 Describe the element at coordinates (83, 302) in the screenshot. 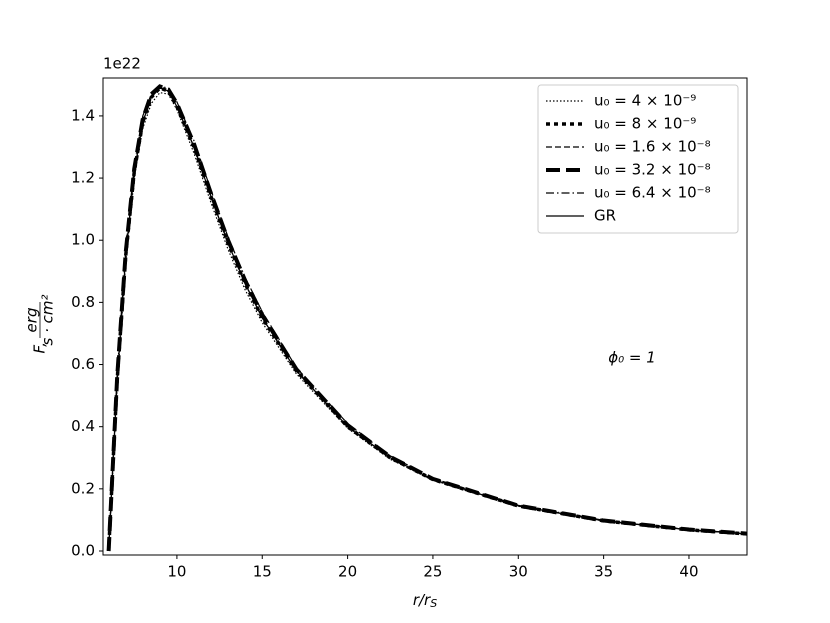

I see `y-tick-label: 0.8` at that location.